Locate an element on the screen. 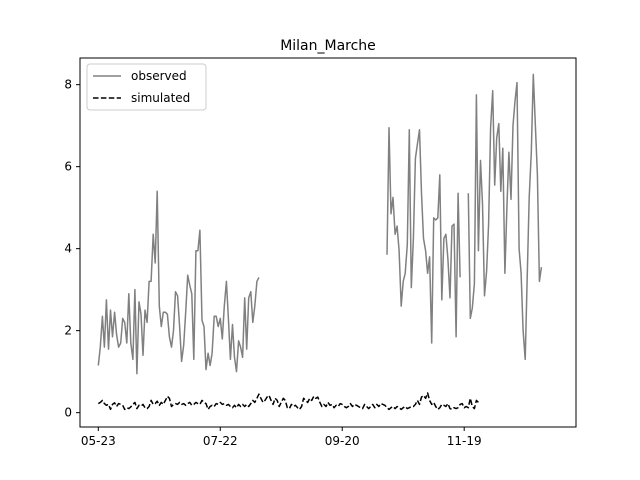  legend-label-simulated: simulated is located at coordinates (160, 98).